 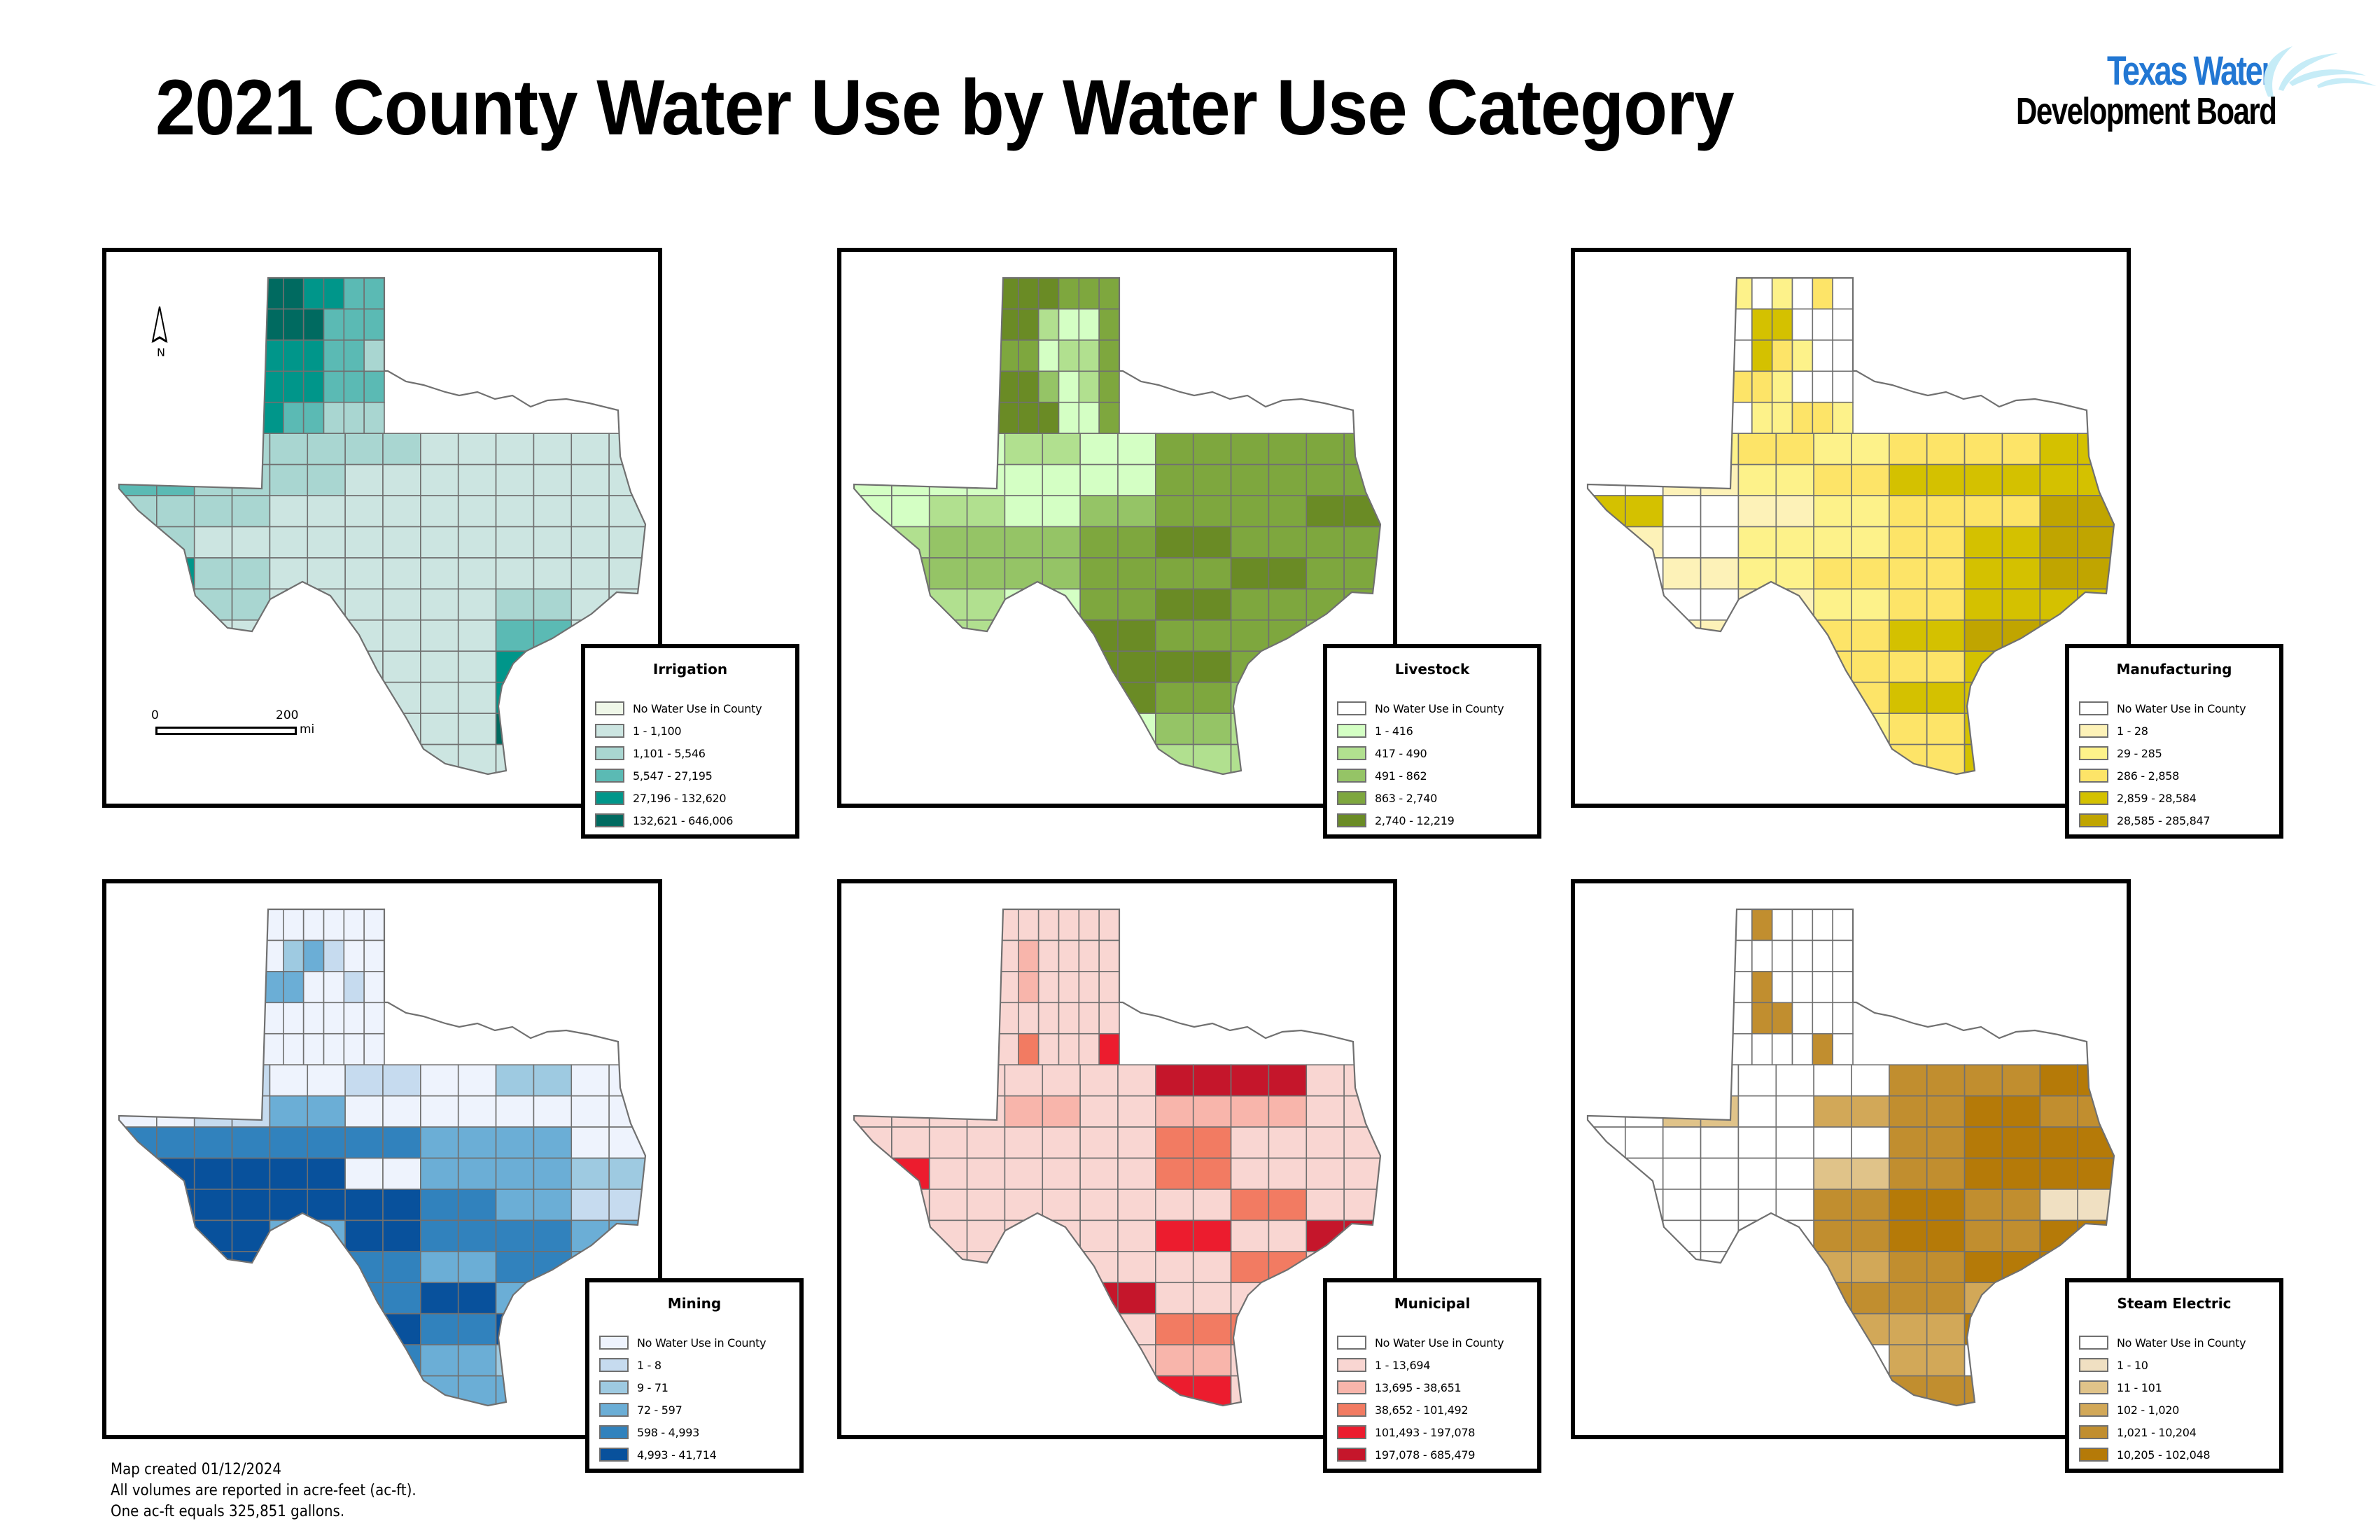 What do you see at coordinates (1383, 1365) in the screenshot?
I see `legend-item: 1 - 13,694` at bounding box center [1383, 1365].